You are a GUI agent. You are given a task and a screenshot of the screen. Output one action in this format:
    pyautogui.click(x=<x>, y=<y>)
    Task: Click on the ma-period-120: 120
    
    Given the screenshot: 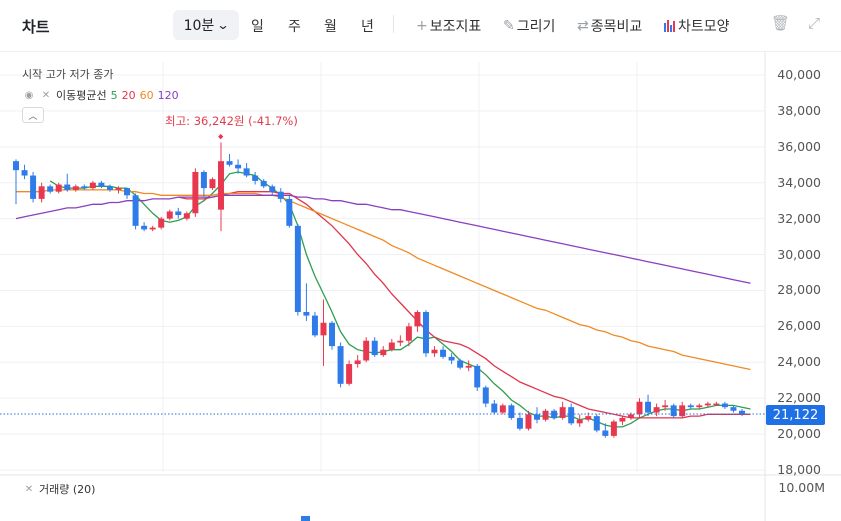 What is the action you would take?
    pyautogui.click(x=168, y=95)
    